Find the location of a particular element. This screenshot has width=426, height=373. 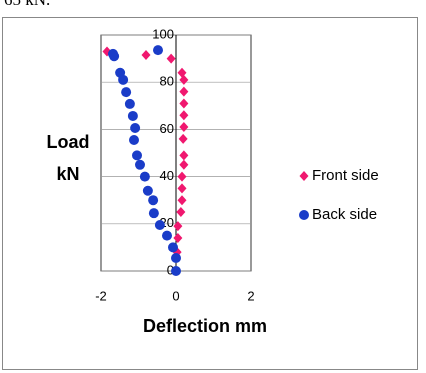

y-tick-label: 60 is located at coordinates (167, 128).